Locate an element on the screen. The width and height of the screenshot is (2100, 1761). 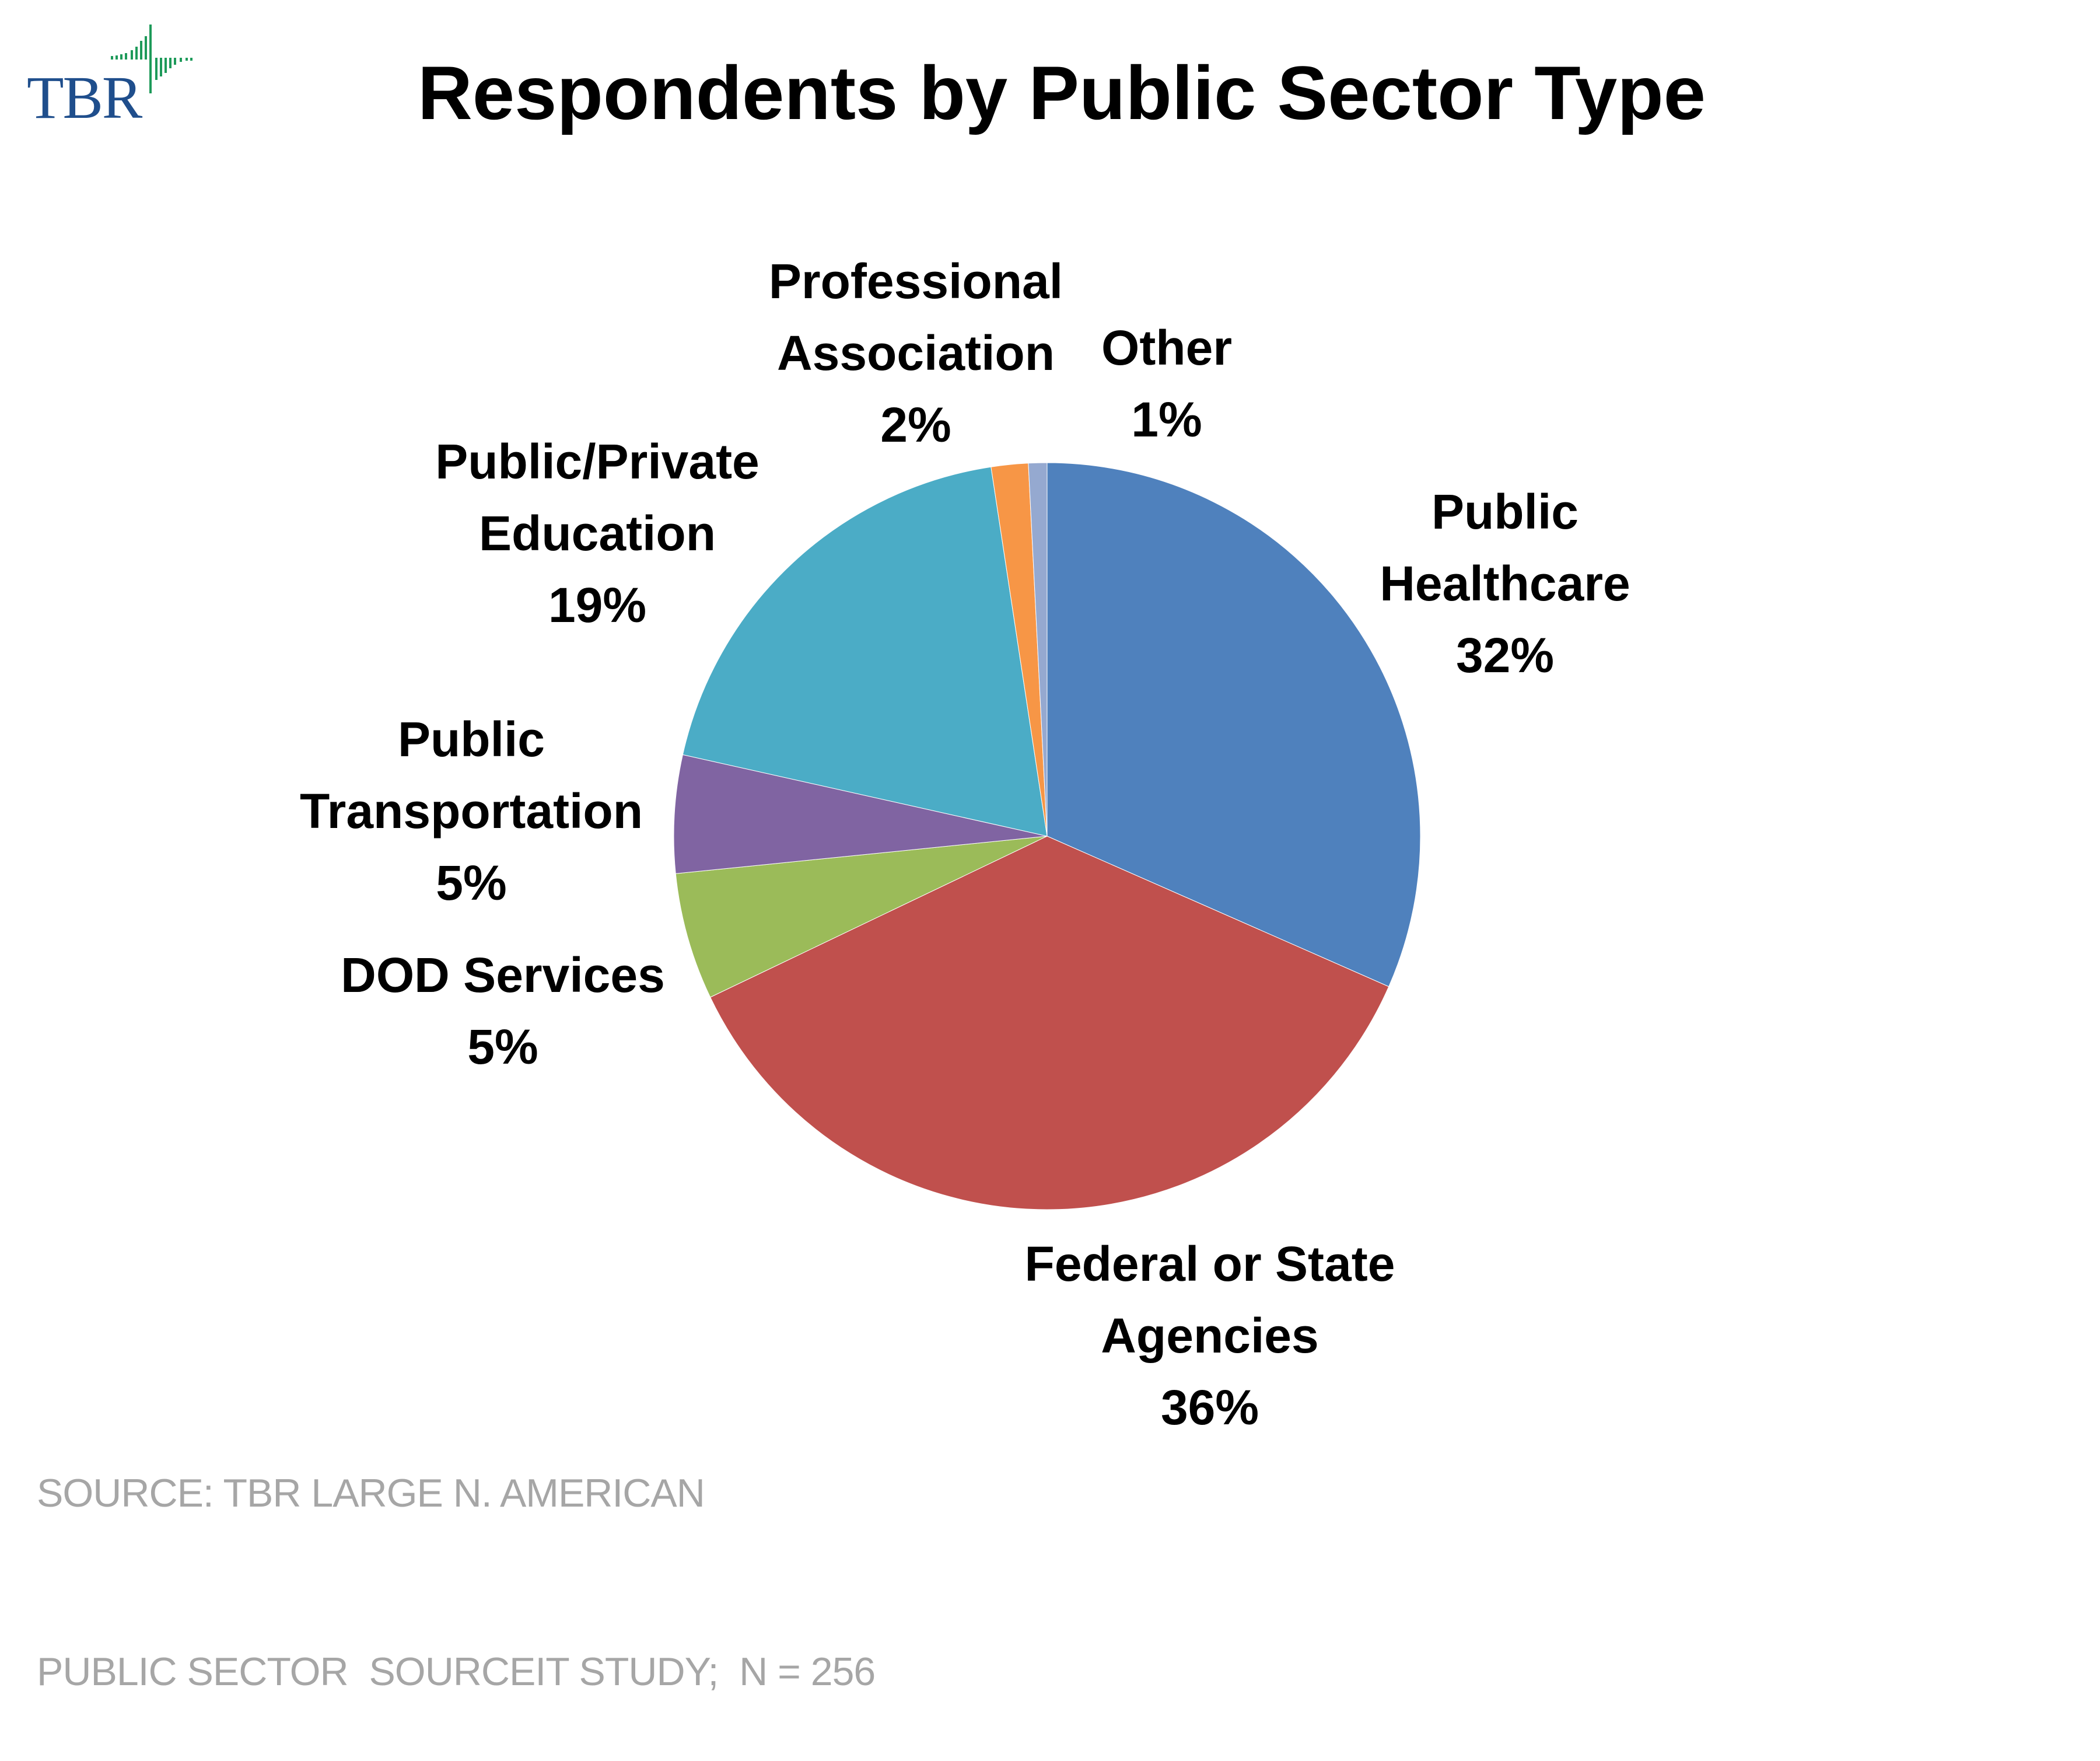
slice-label-dod-services: DOD Services 5% is located at coordinates (502, 1011).